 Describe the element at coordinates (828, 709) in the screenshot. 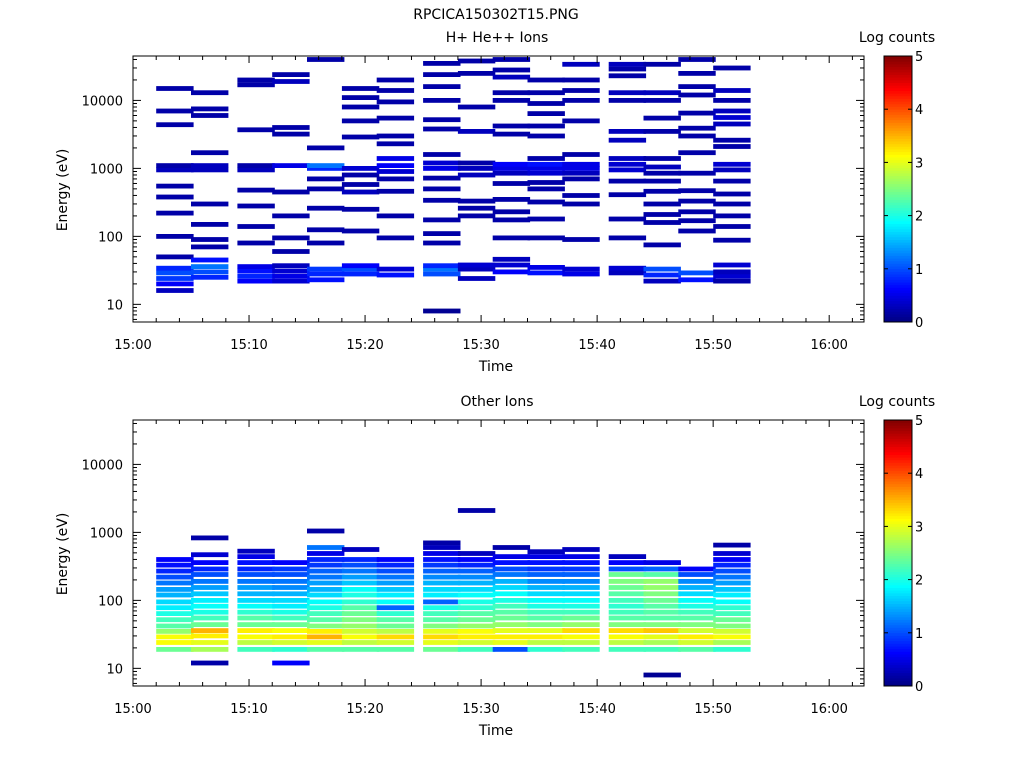

I see `x-tick-label: 16:00` at that location.